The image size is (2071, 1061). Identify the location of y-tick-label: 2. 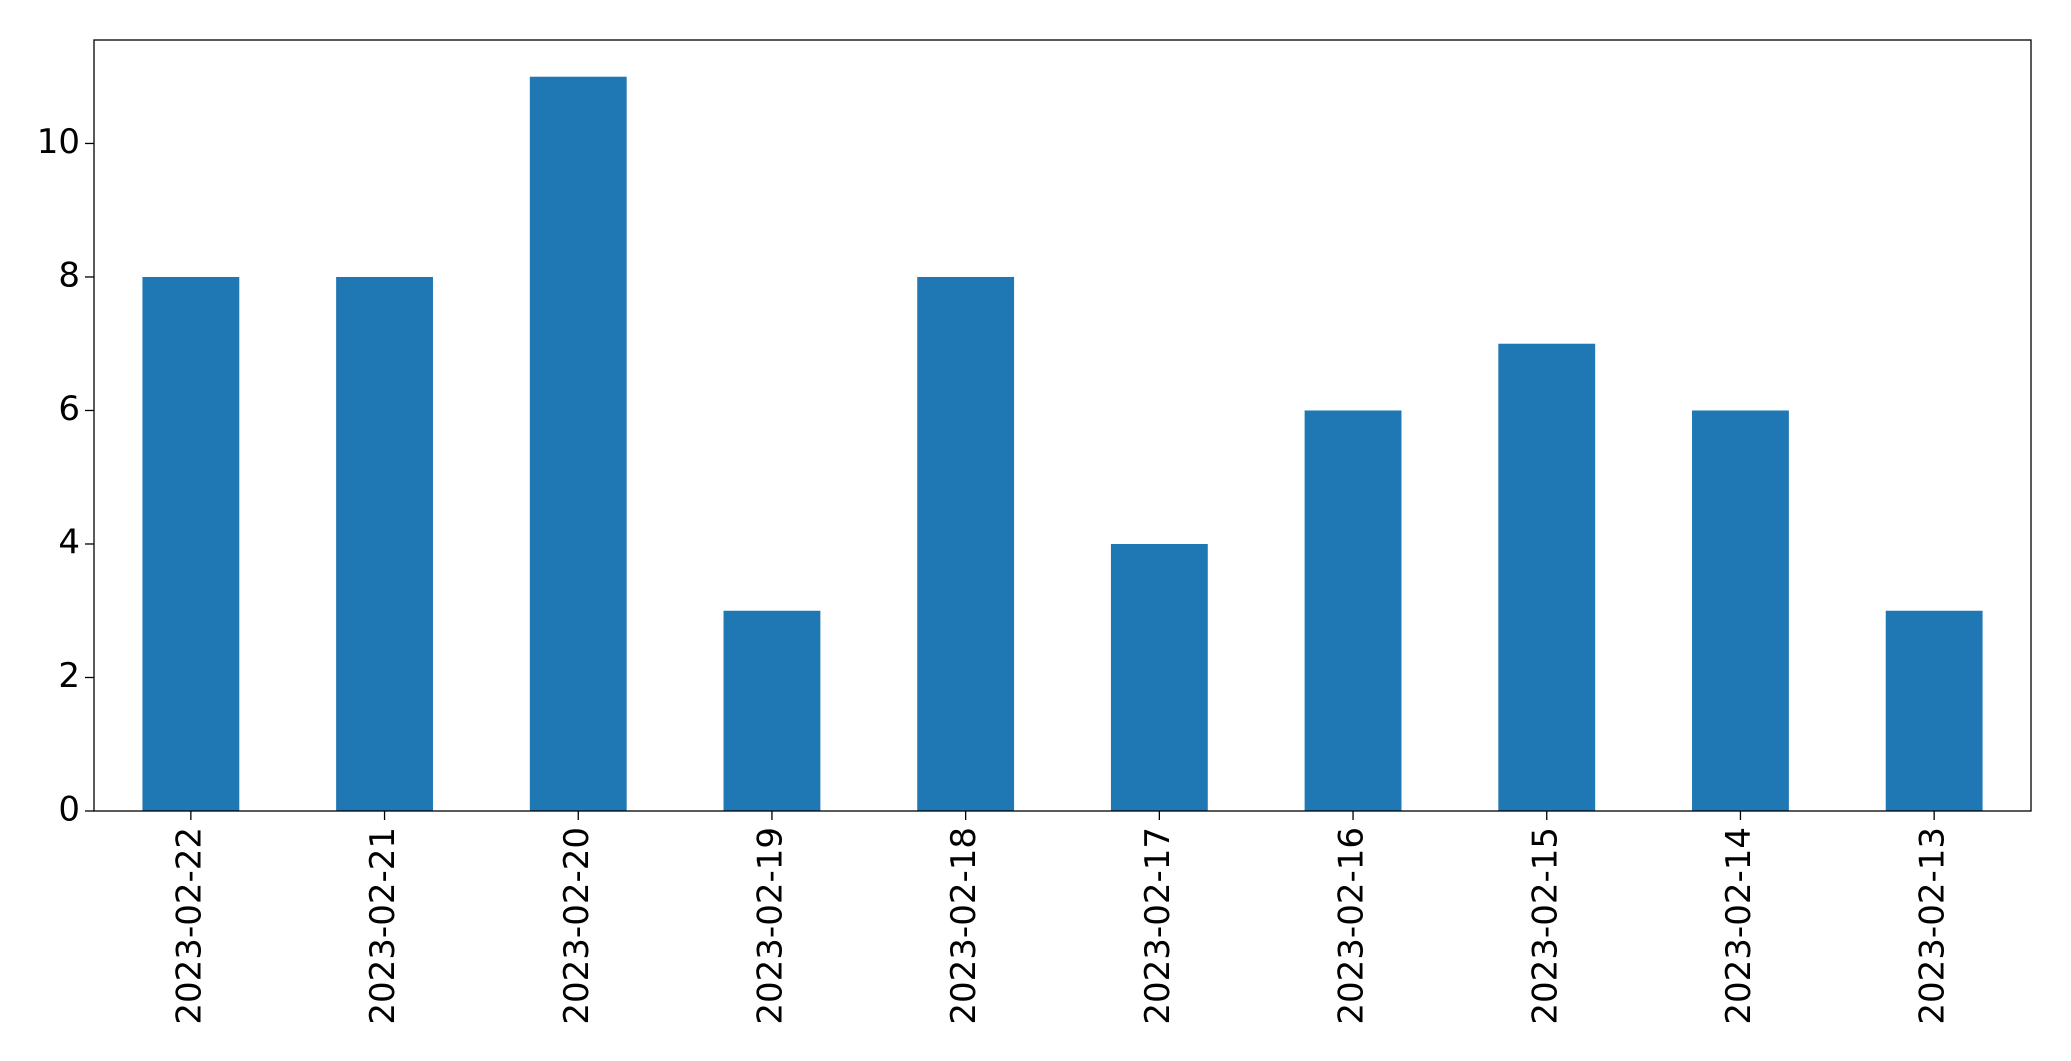
(69, 676).